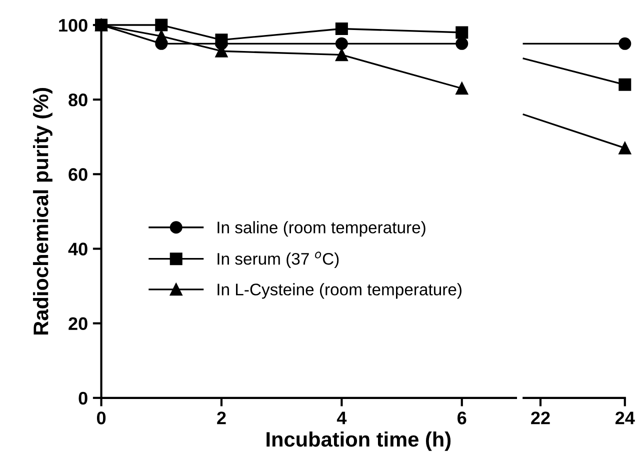 The height and width of the screenshot is (472, 637). What do you see at coordinates (78, 249) in the screenshot?
I see `y-tick-label: 40` at bounding box center [78, 249].